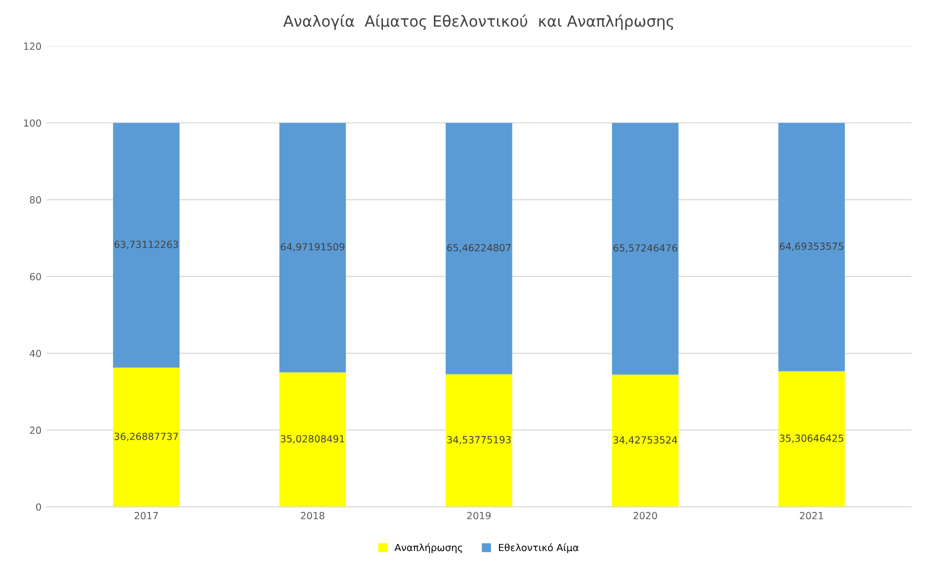 Image resolution: width=930 pixels, height=576 pixels. I want to click on x-tick-label: 2018, so click(312, 516).